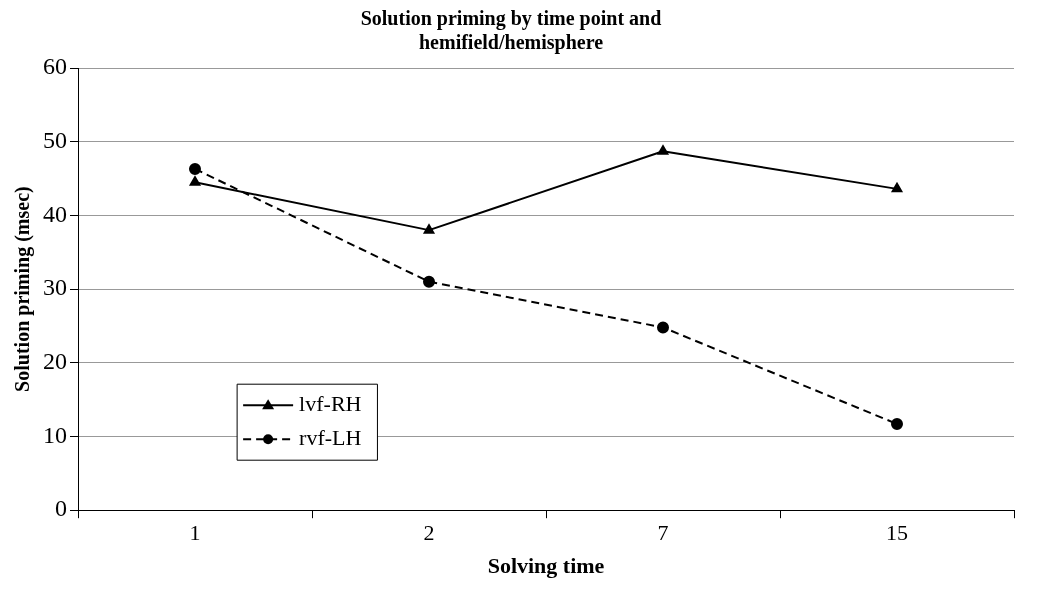 Image resolution: width=1042 pixels, height=593 pixels. What do you see at coordinates (55, 66) in the screenshot?
I see `y-tick-label: 60` at bounding box center [55, 66].